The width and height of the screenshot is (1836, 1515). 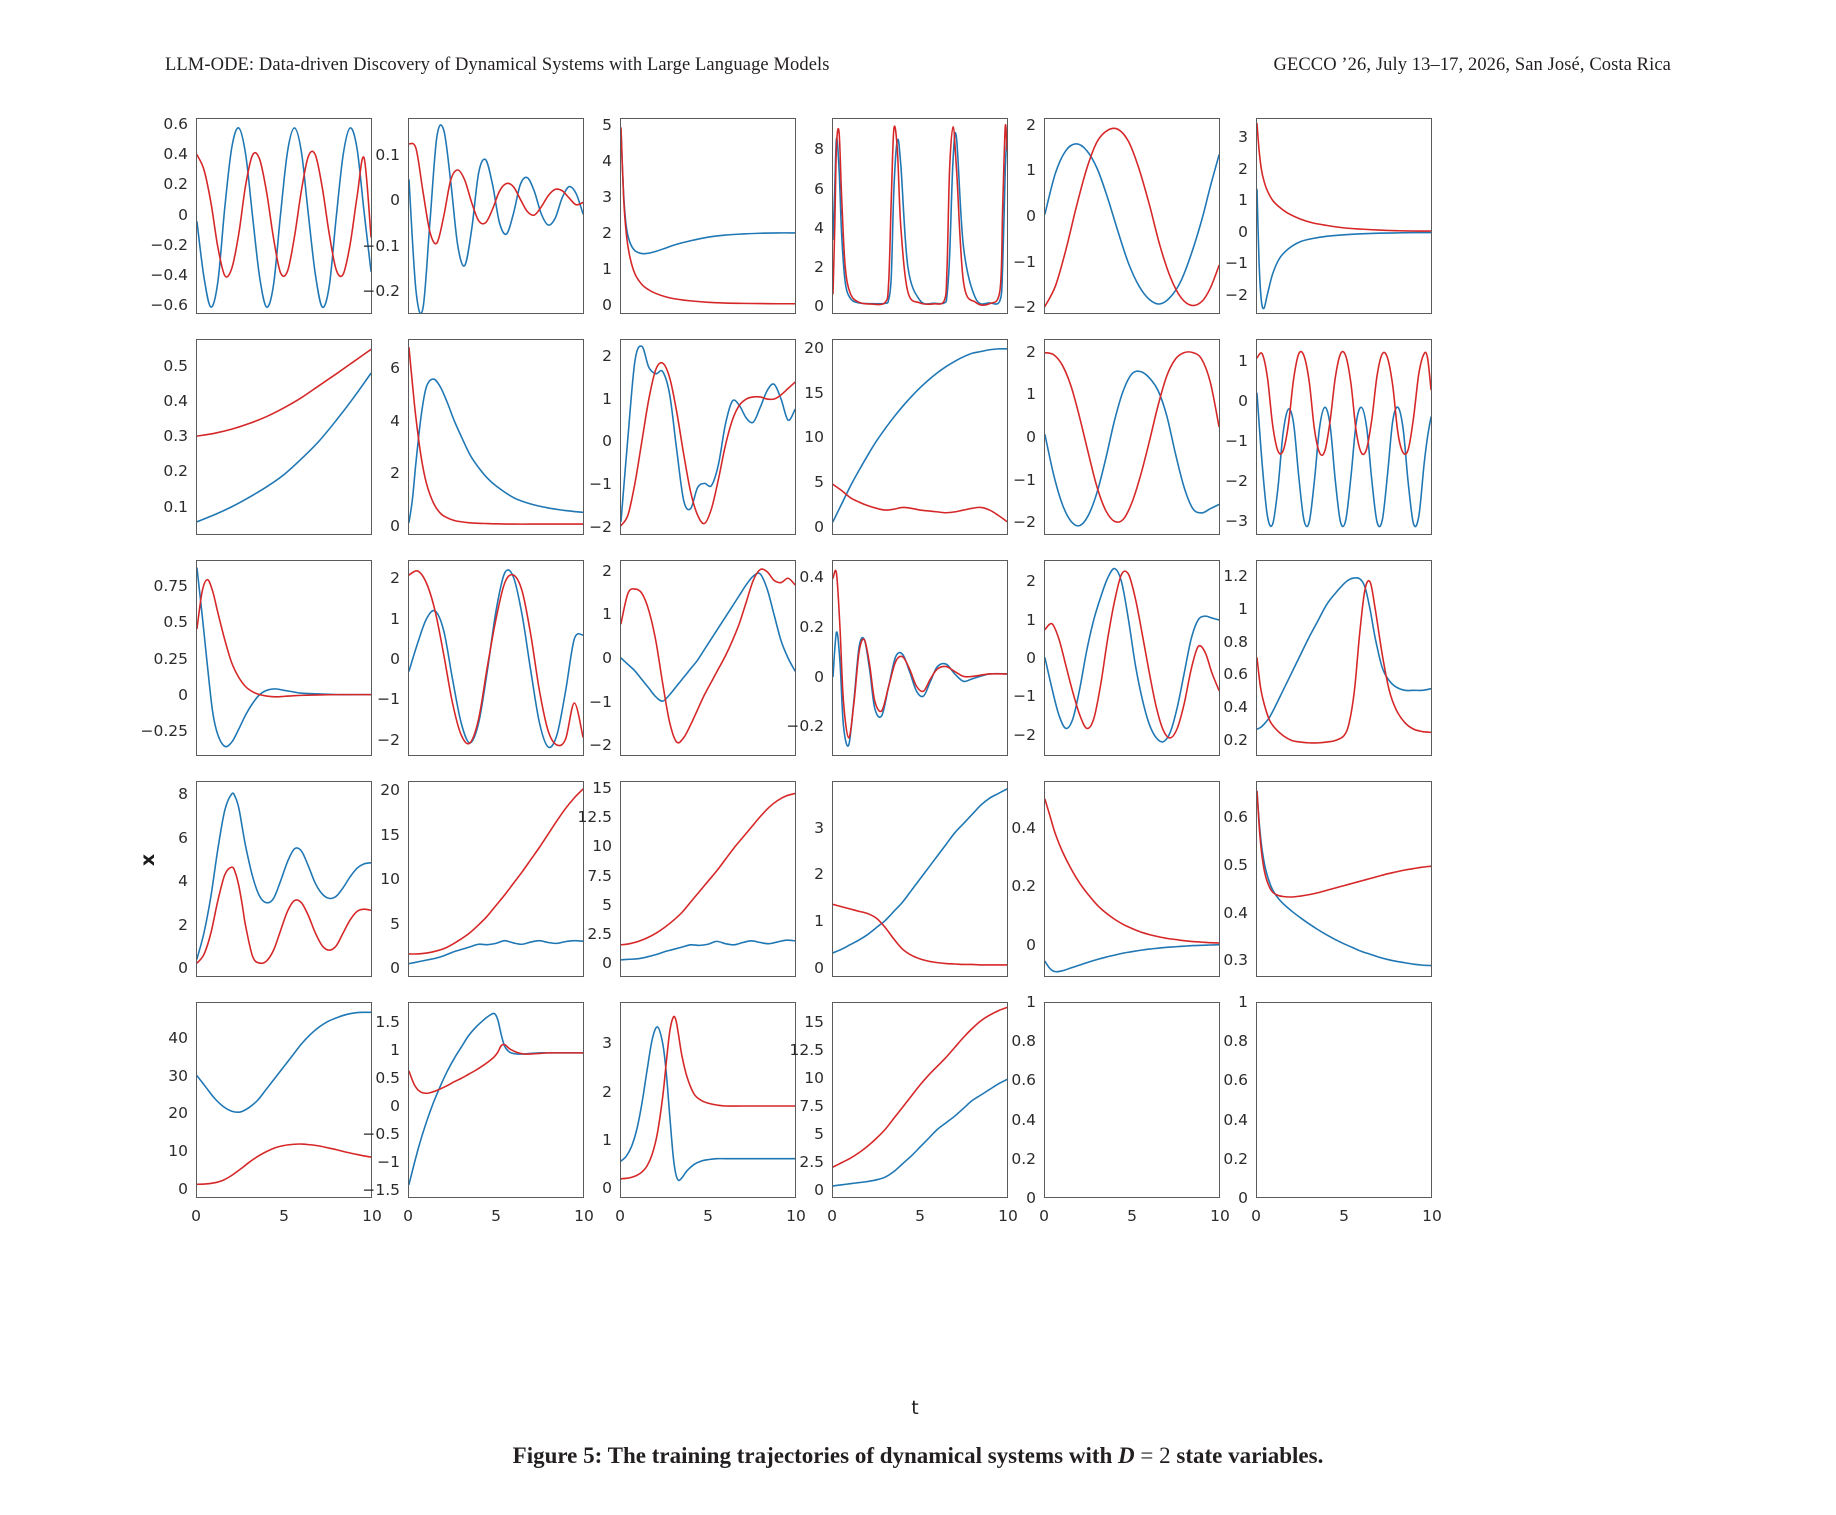 What do you see at coordinates (607, 197) in the screenshot?
I see `y-tick-label: 3` at bounding box center [607, 197].